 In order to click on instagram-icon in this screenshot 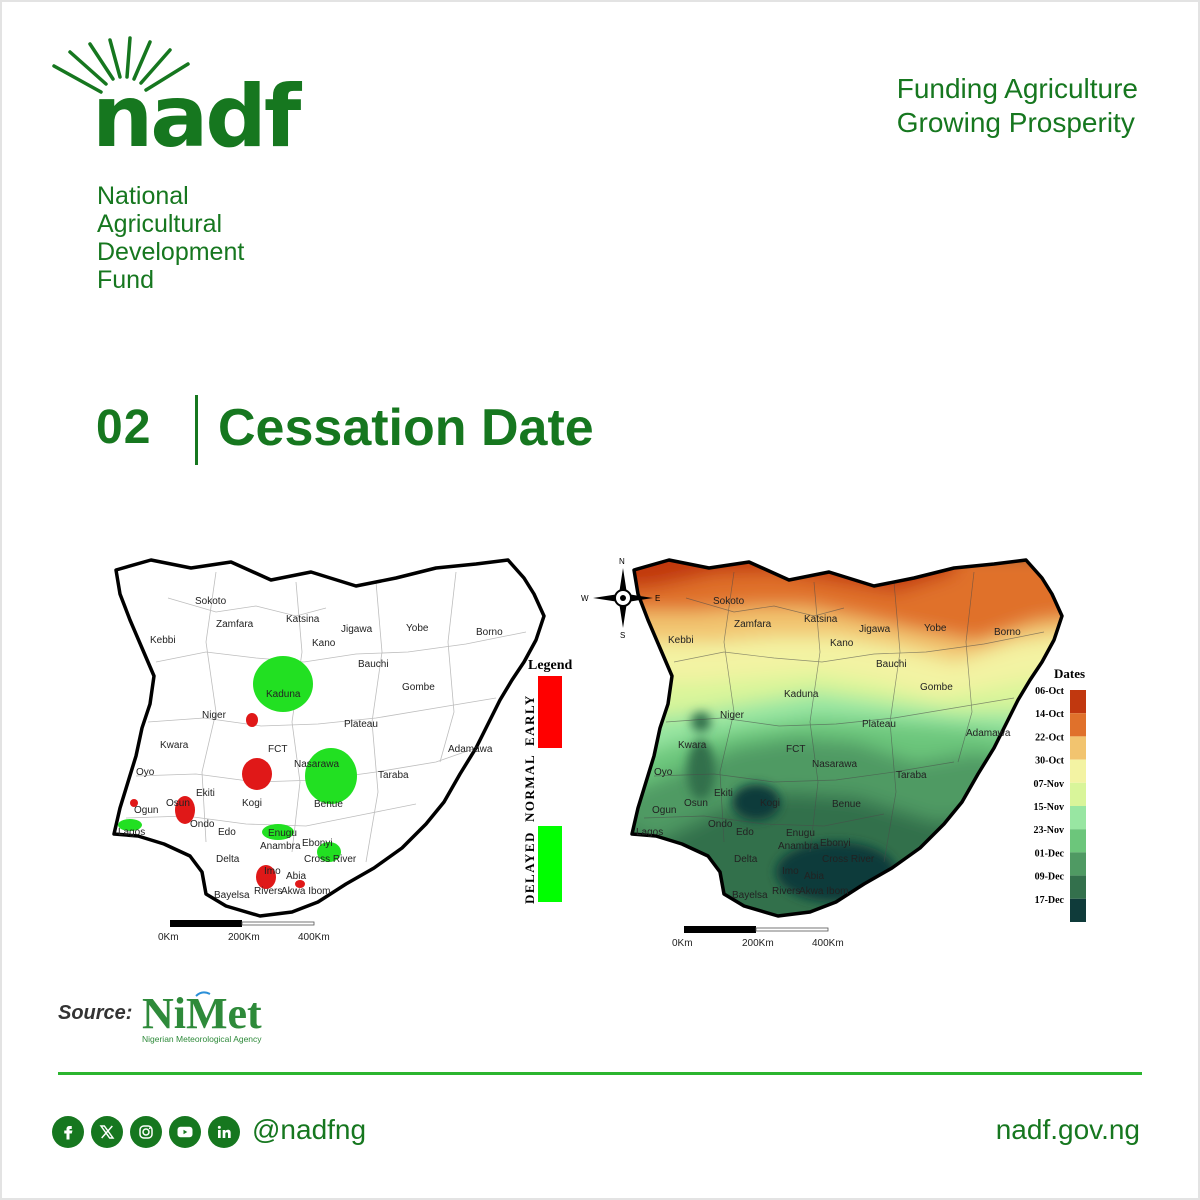, I will do `click(146, 1132)`.